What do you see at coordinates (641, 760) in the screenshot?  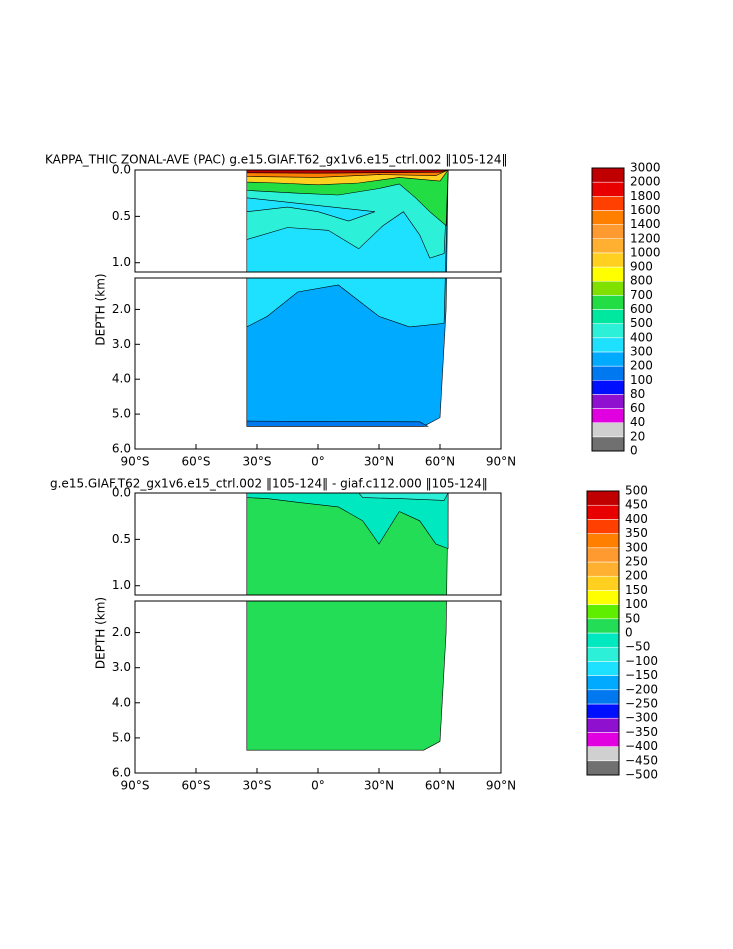 I see `colorbar-label: −450` at bounding box center [641, 760].